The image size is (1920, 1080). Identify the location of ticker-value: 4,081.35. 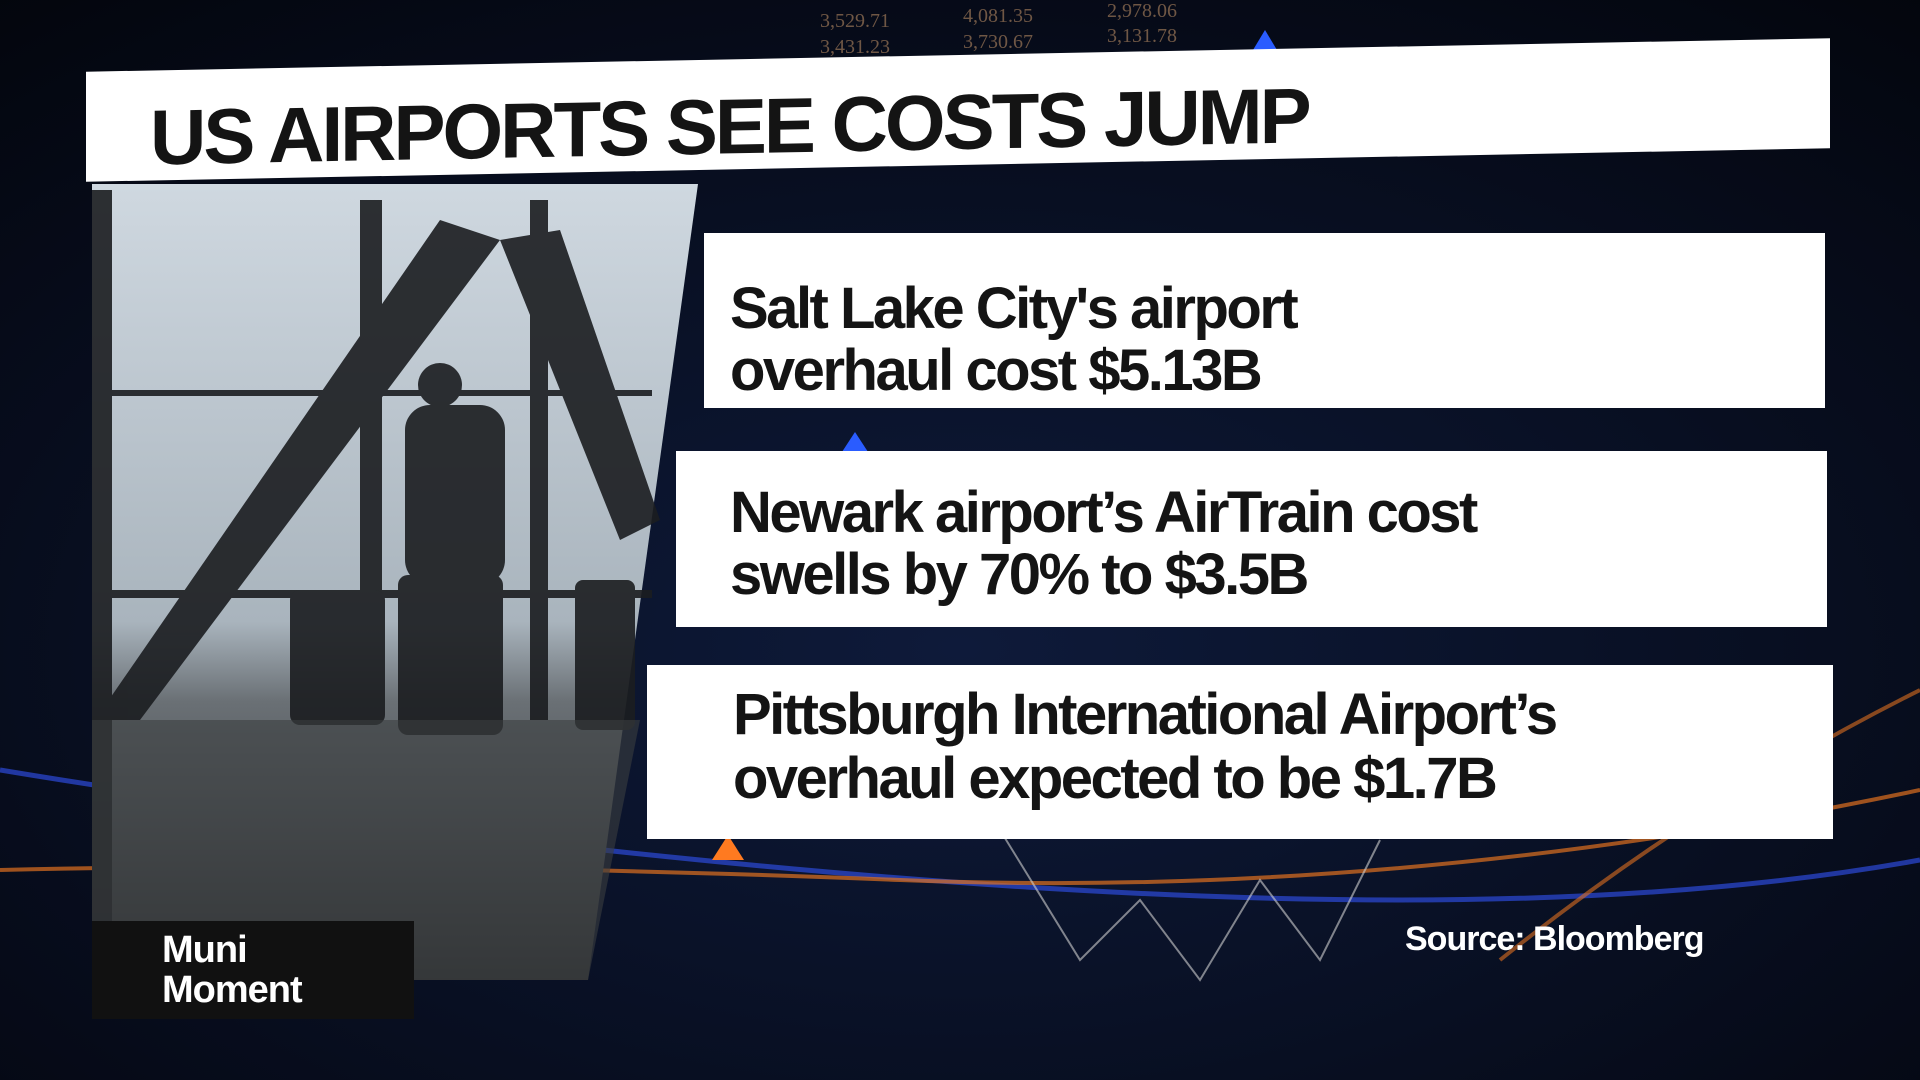
(998, 16).